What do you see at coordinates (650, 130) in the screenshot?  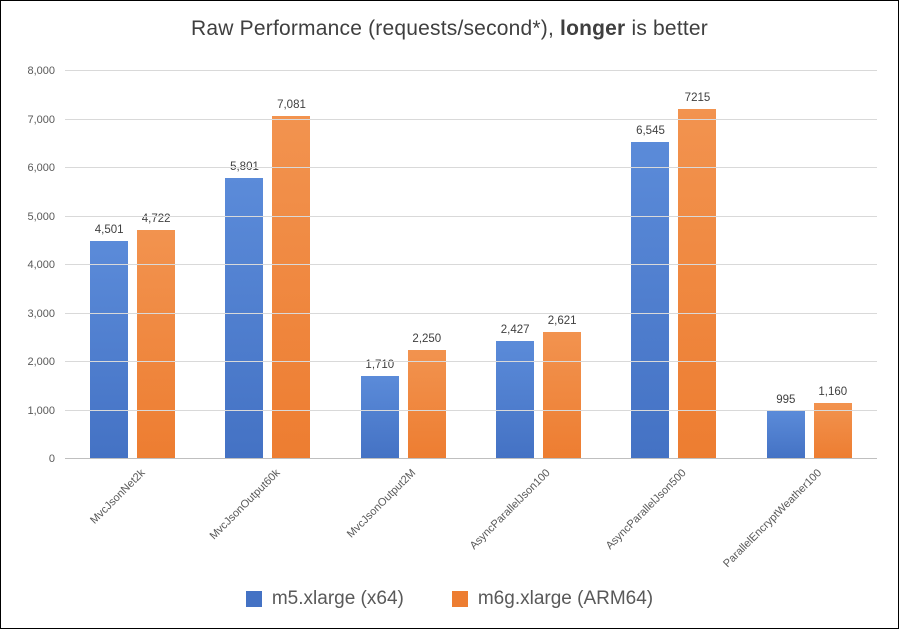 I see `value-label: 6,545` at bounding box center [650, 130].